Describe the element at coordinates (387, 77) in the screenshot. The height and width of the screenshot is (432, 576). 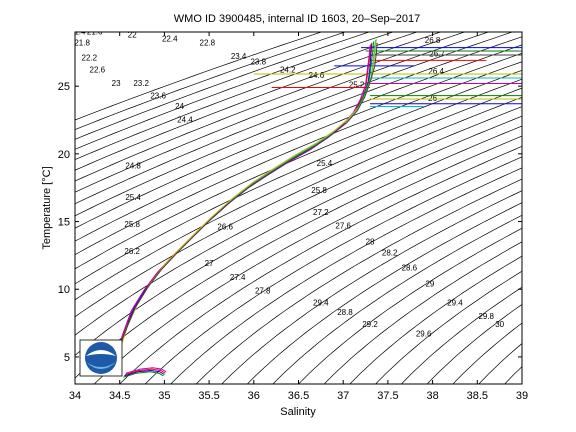
I see `profile-spikes` at that location.